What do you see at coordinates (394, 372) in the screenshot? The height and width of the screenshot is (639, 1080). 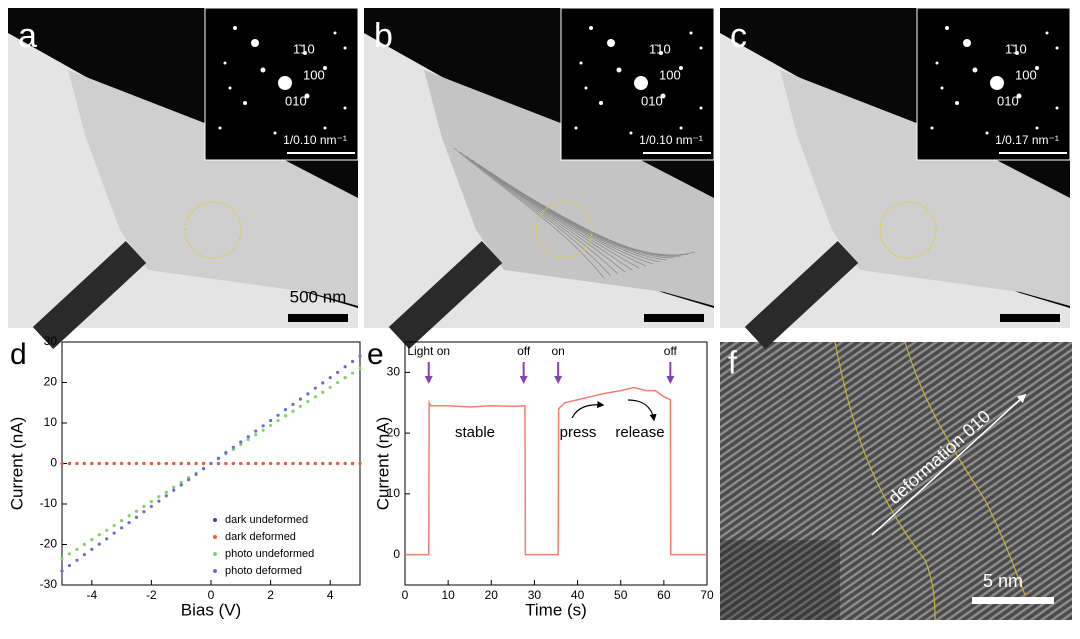 I see `y-tick-label: 30` at bounding box center [394, 372].